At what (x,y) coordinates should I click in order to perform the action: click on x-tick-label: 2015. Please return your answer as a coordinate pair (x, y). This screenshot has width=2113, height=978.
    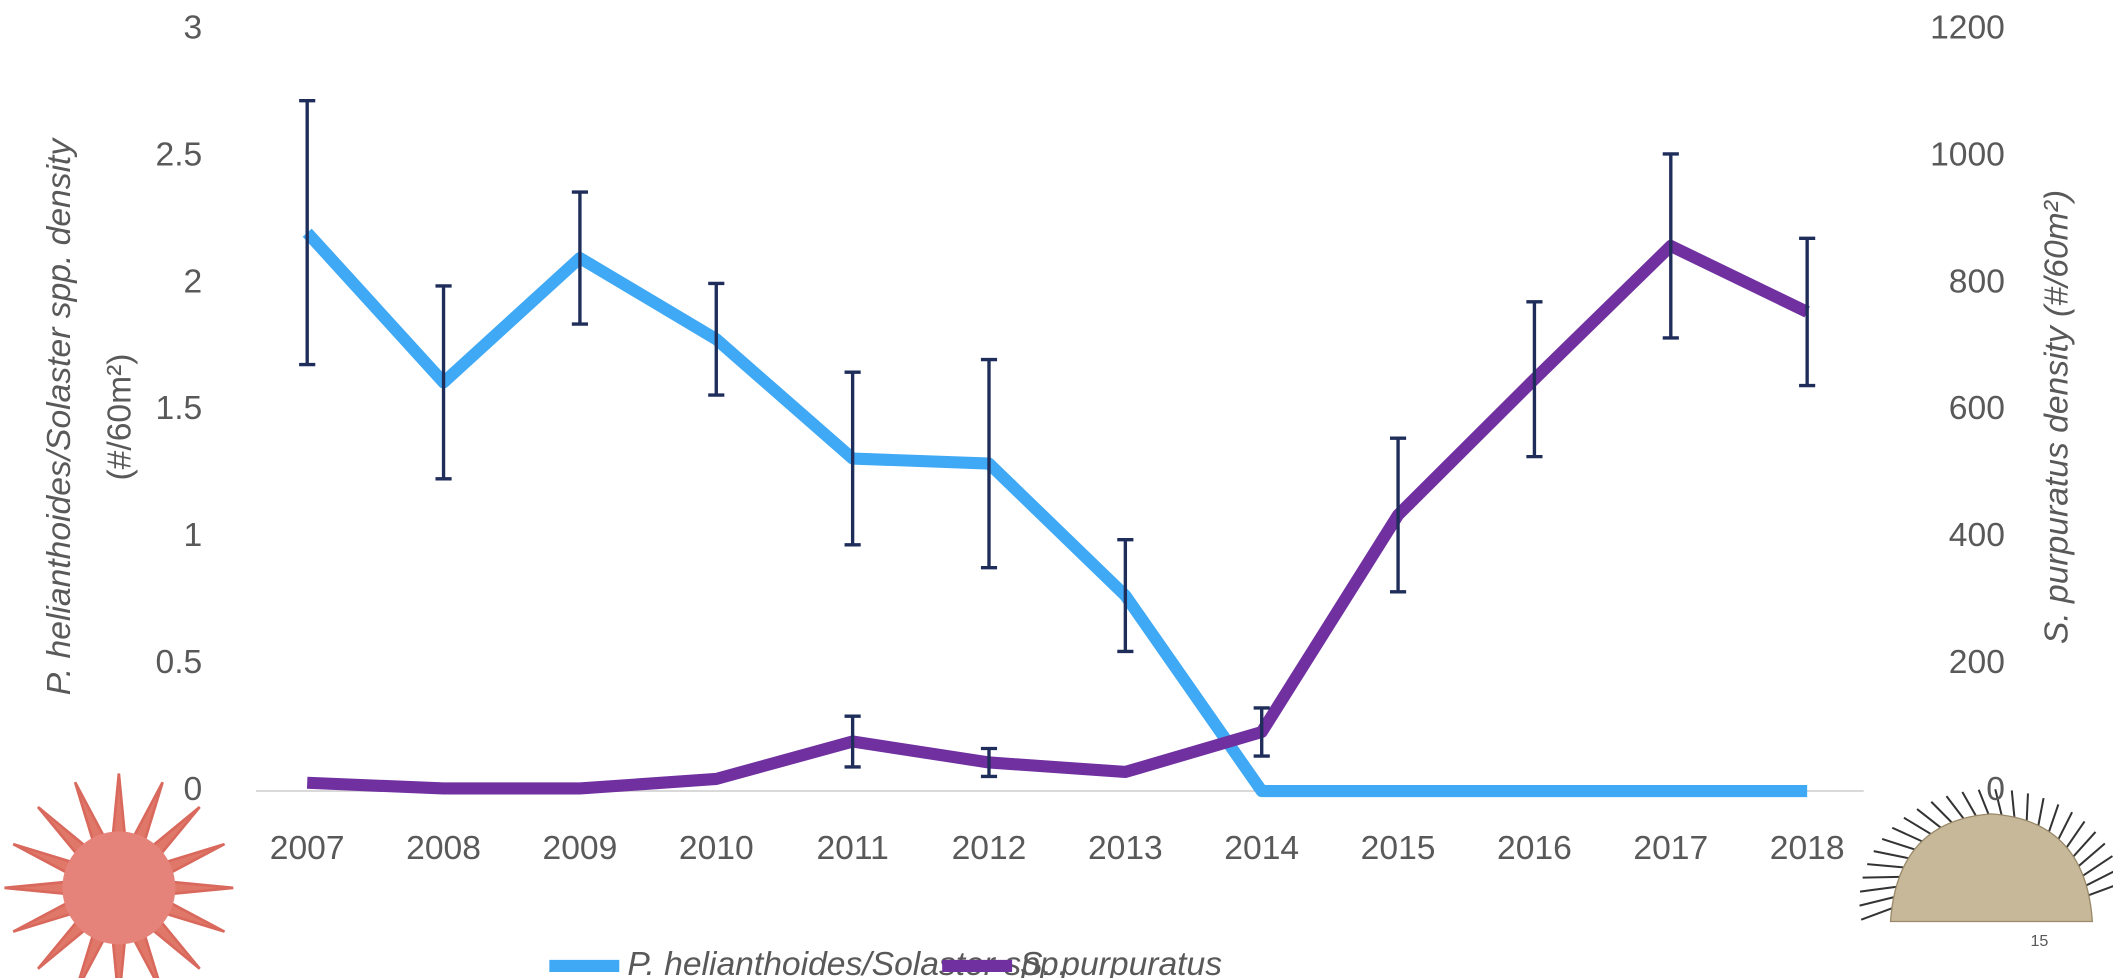
    Looking at the image, I should click on (1398, 848).